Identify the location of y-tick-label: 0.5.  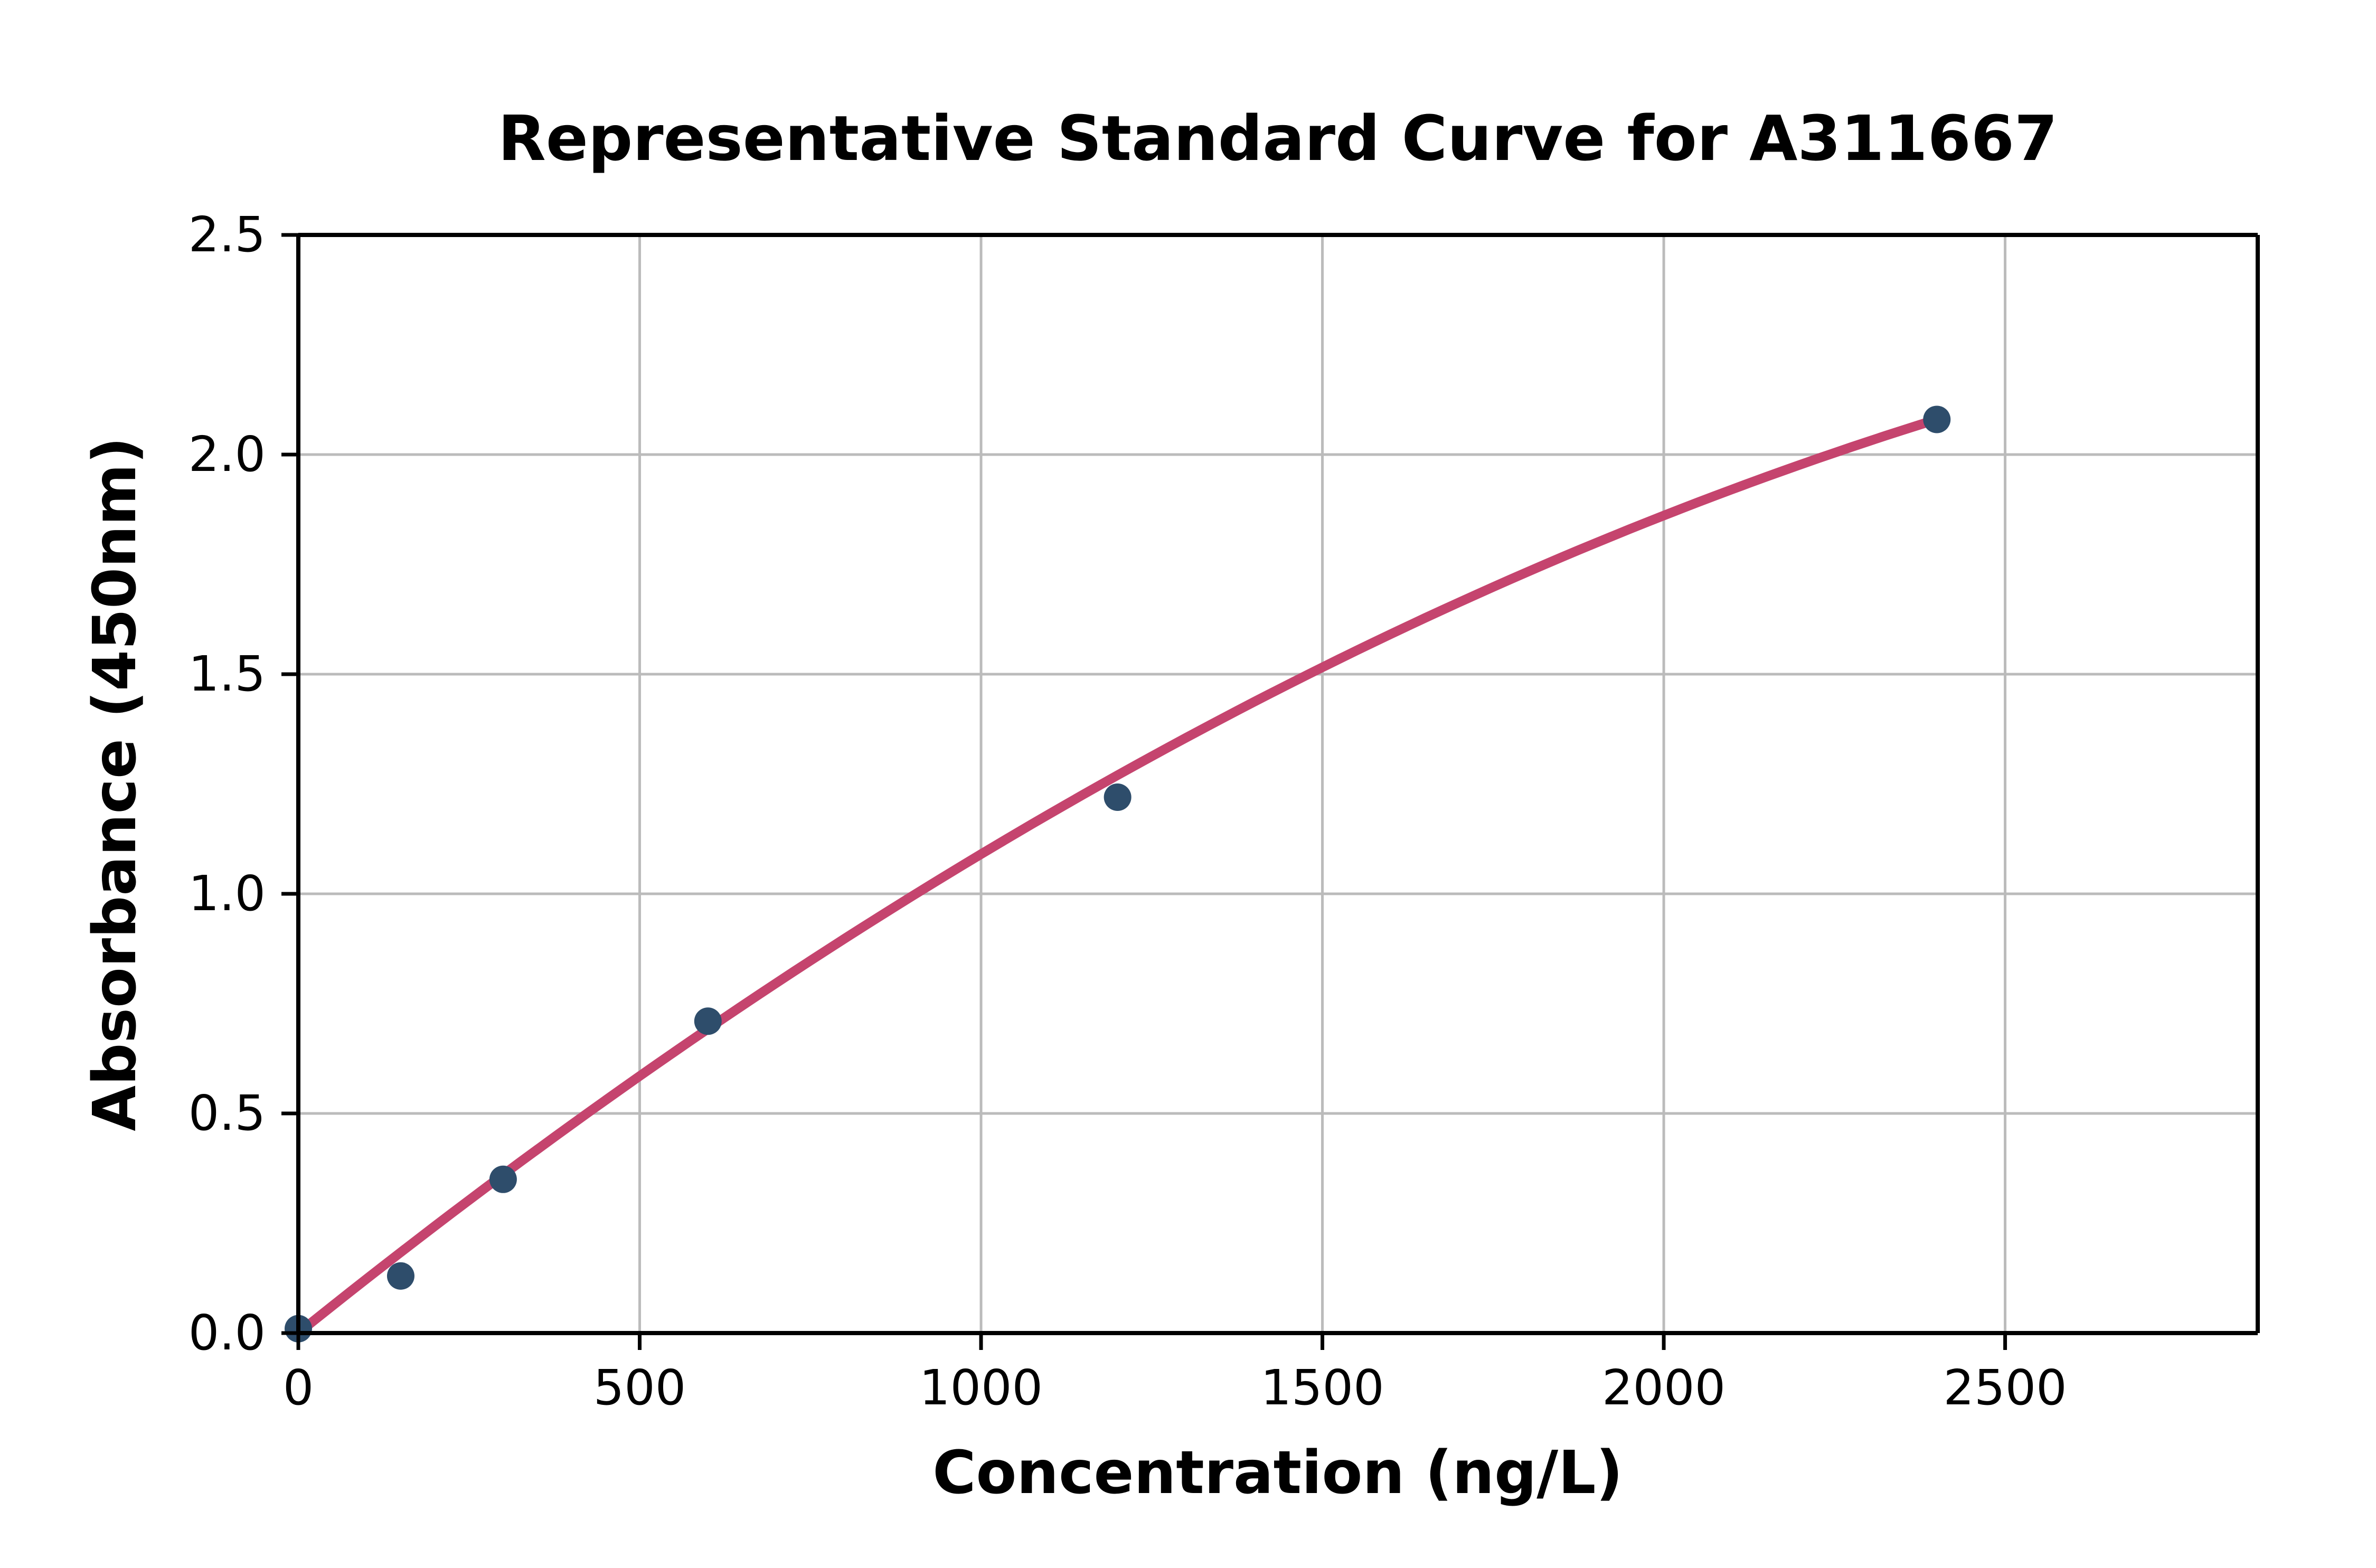
(227, 1113).